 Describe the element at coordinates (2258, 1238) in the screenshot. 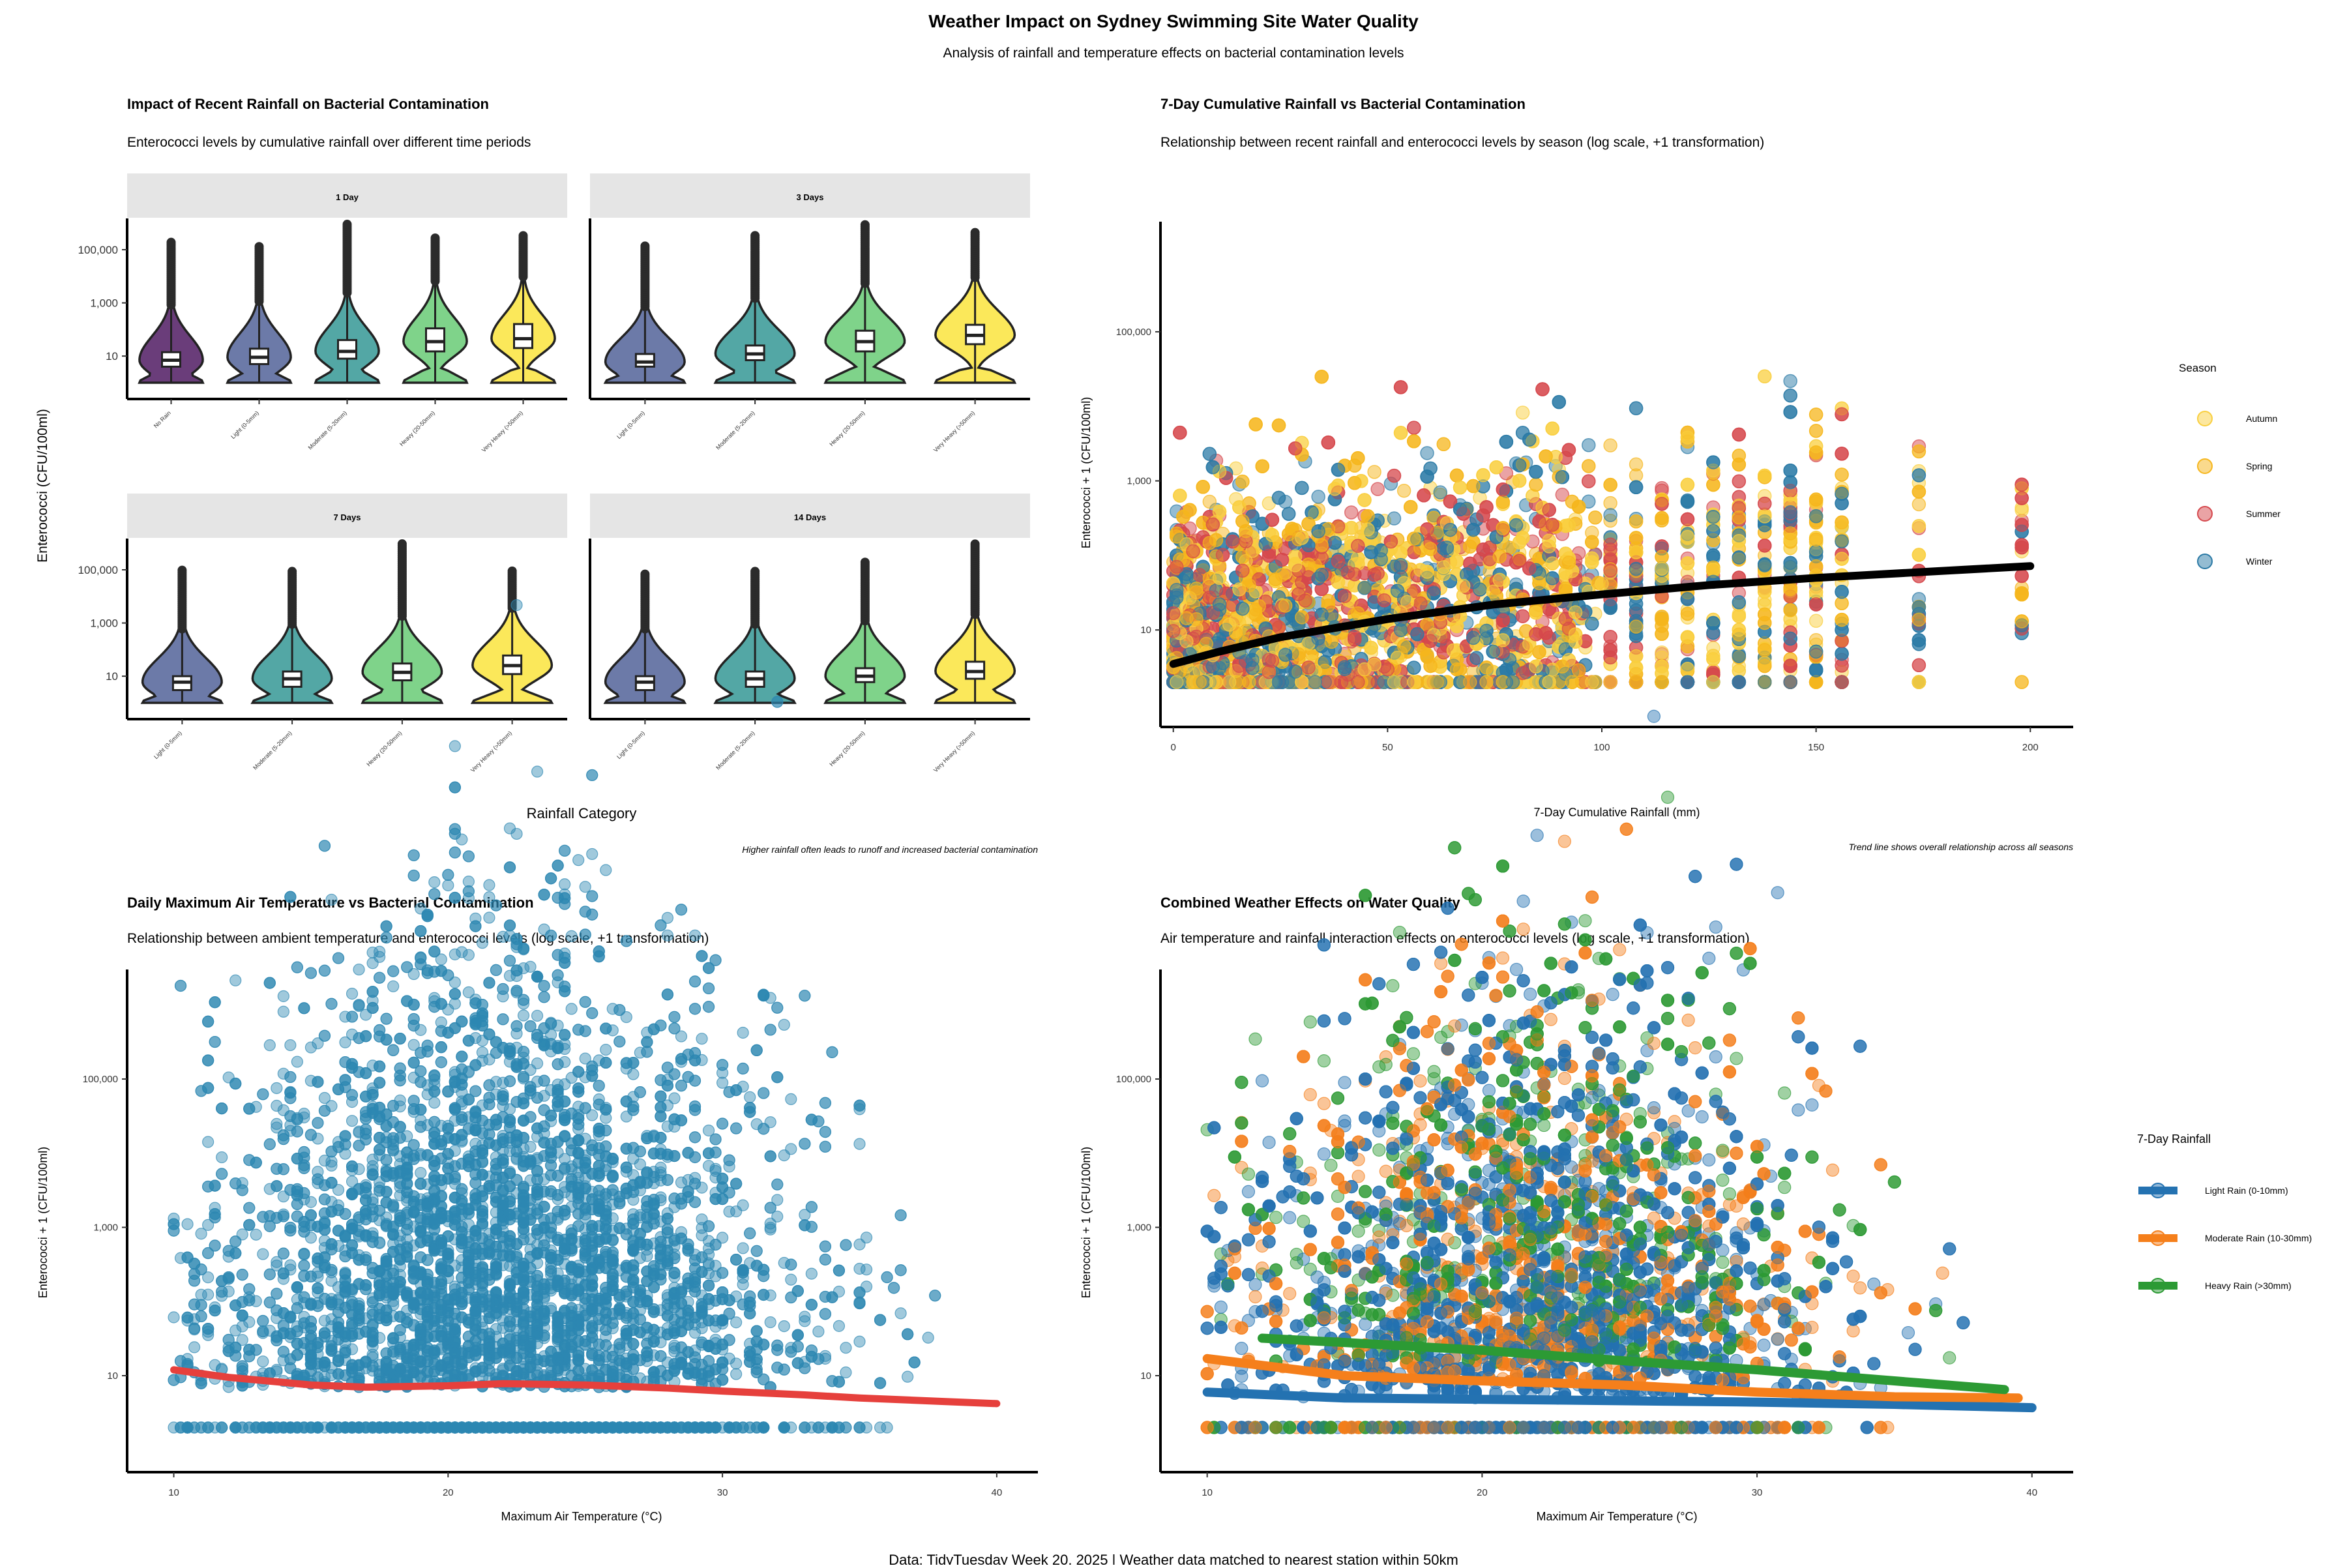

I see `legend-label-moderate: Moderate Rain (10-30mm)` at that location.